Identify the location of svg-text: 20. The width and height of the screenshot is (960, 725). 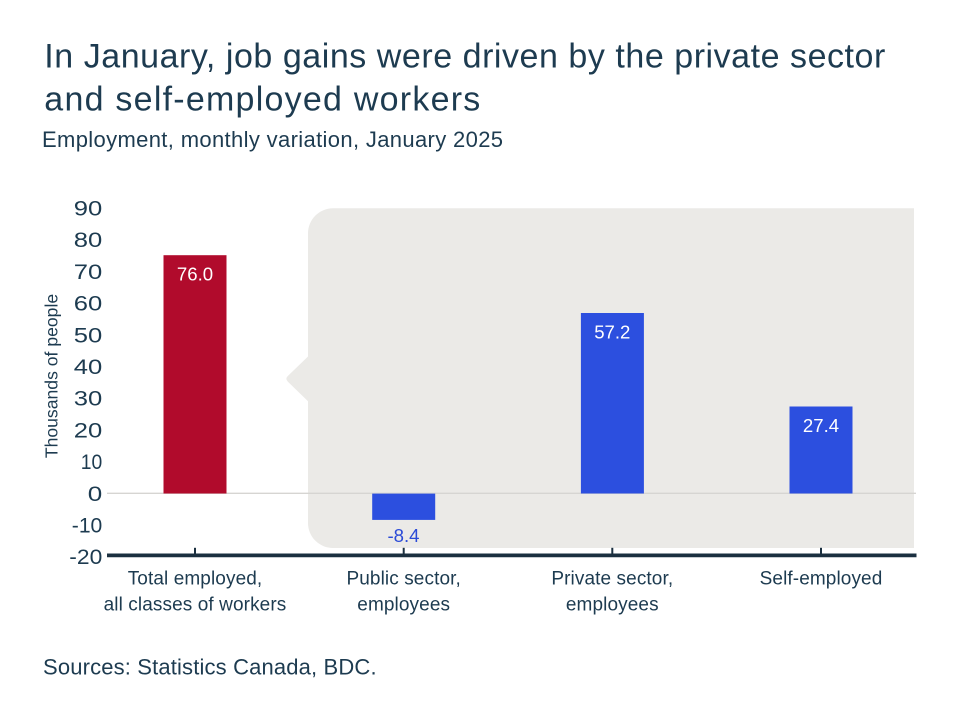
(88, 430).